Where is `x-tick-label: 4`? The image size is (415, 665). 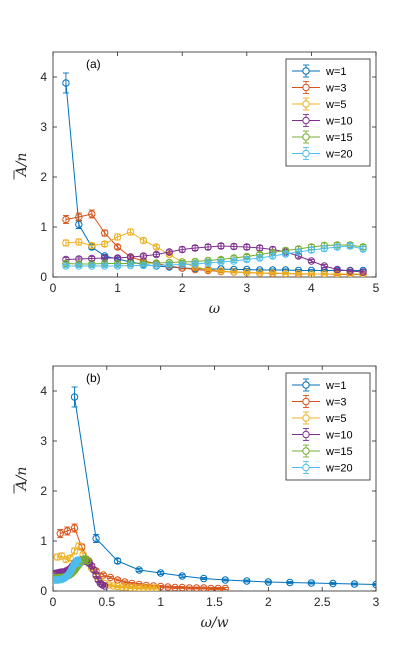
x-tick-label: 4 is located at coordinates (311, 288).